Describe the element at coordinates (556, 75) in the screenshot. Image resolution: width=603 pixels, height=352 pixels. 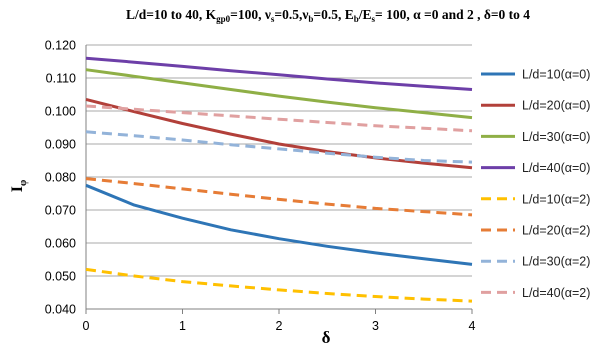
I see `legend-label: L/d=10(α=0)` at that location.